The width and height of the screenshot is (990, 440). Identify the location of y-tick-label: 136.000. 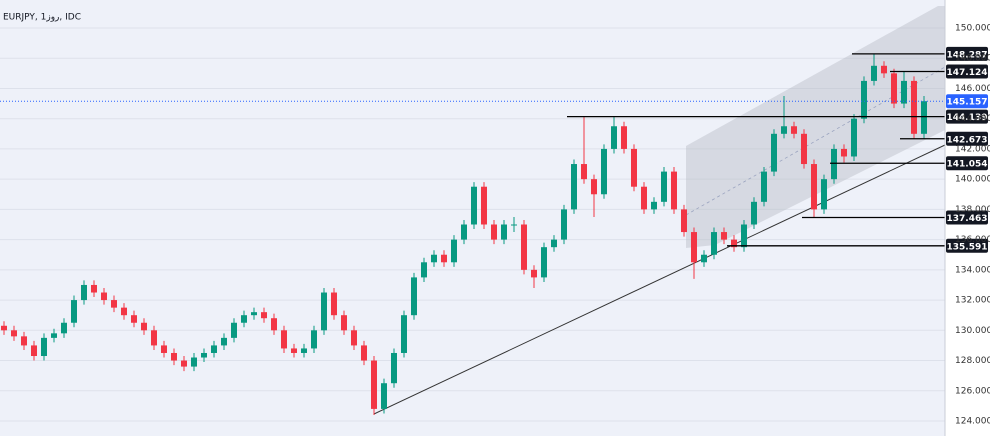
(972, 240).